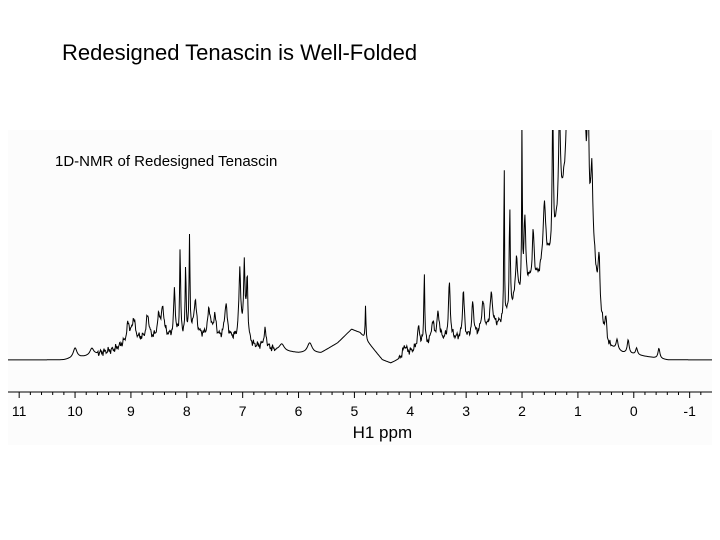  What do you see at coordinates (243, 411) in the screenshot?
I see `x-tick-label: 7` at bounding box center [243, 411].